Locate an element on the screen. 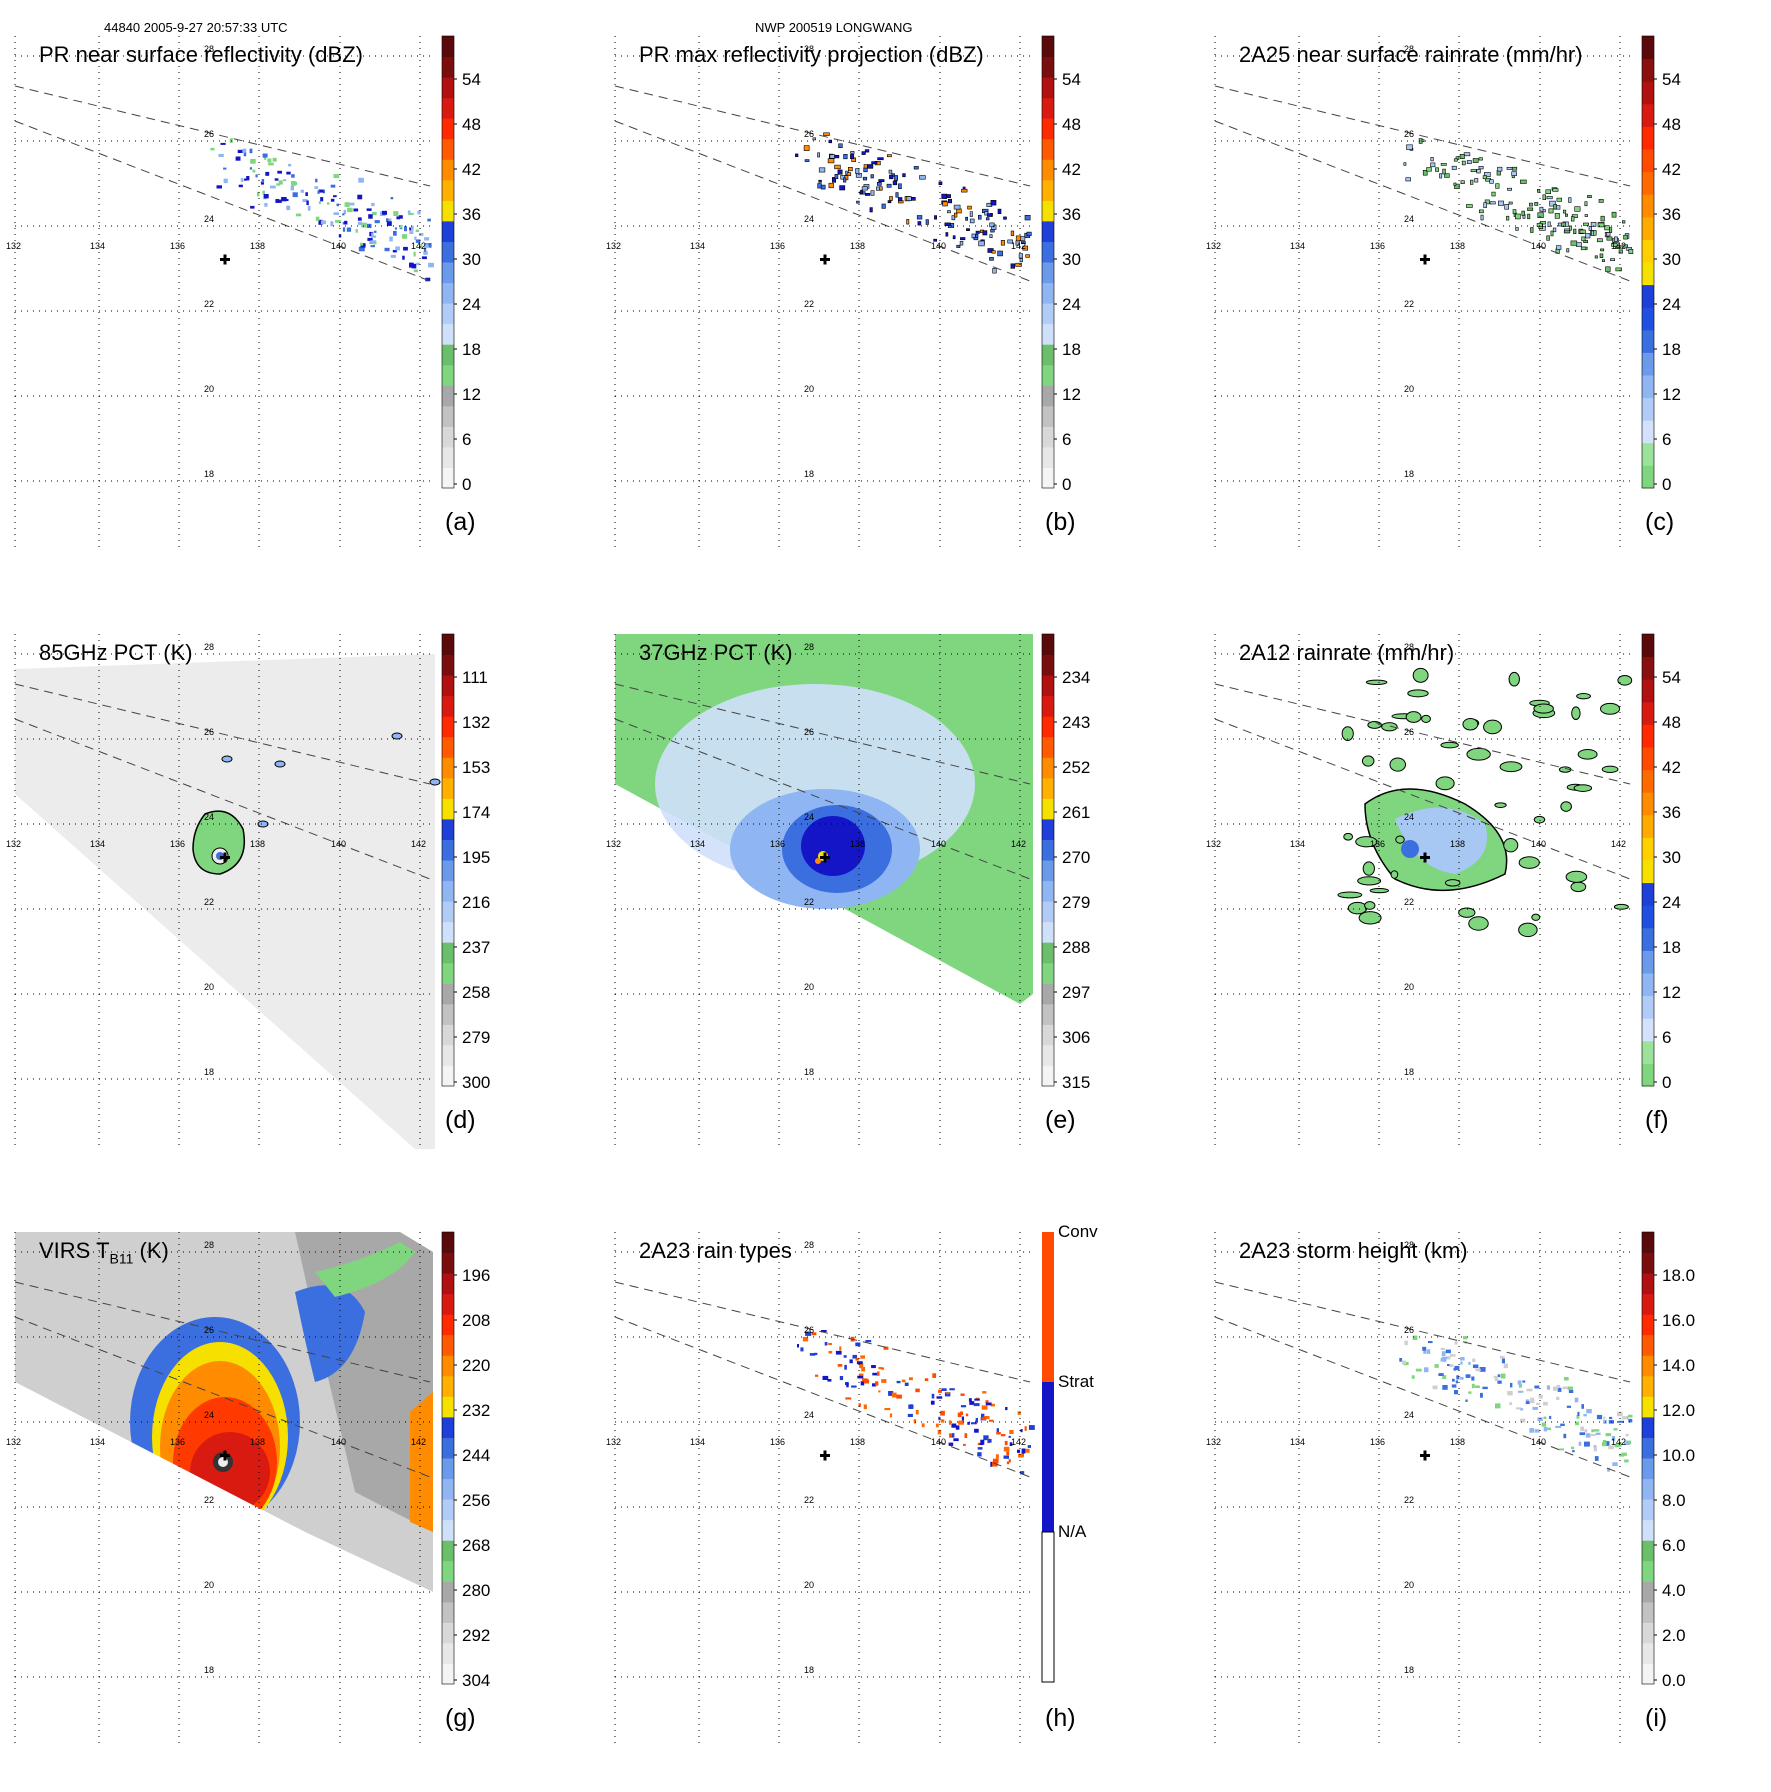 The image size is (1771, 1792). panel-letter-e: (e) is located at coordinates (1060, 1120).